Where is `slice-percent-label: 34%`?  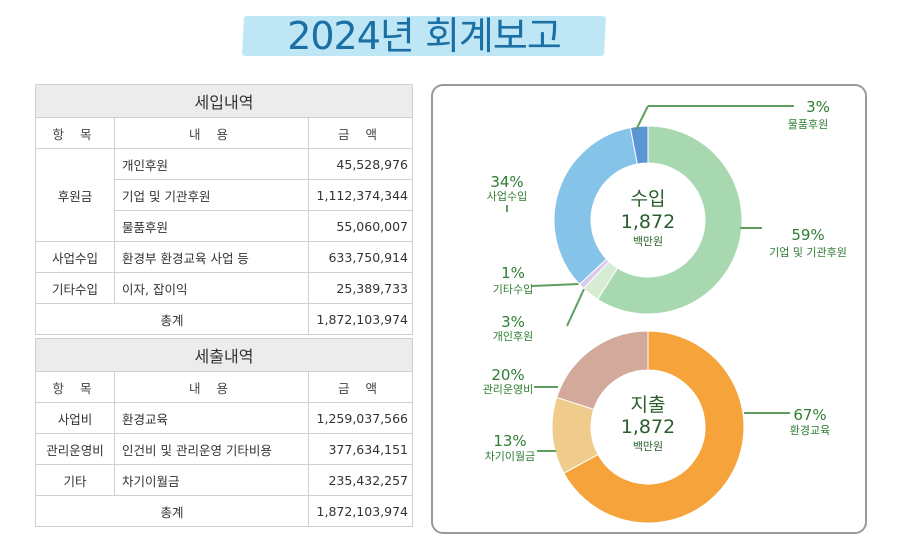
slice-percent-label: 34% is located at coordinates (506, 182).